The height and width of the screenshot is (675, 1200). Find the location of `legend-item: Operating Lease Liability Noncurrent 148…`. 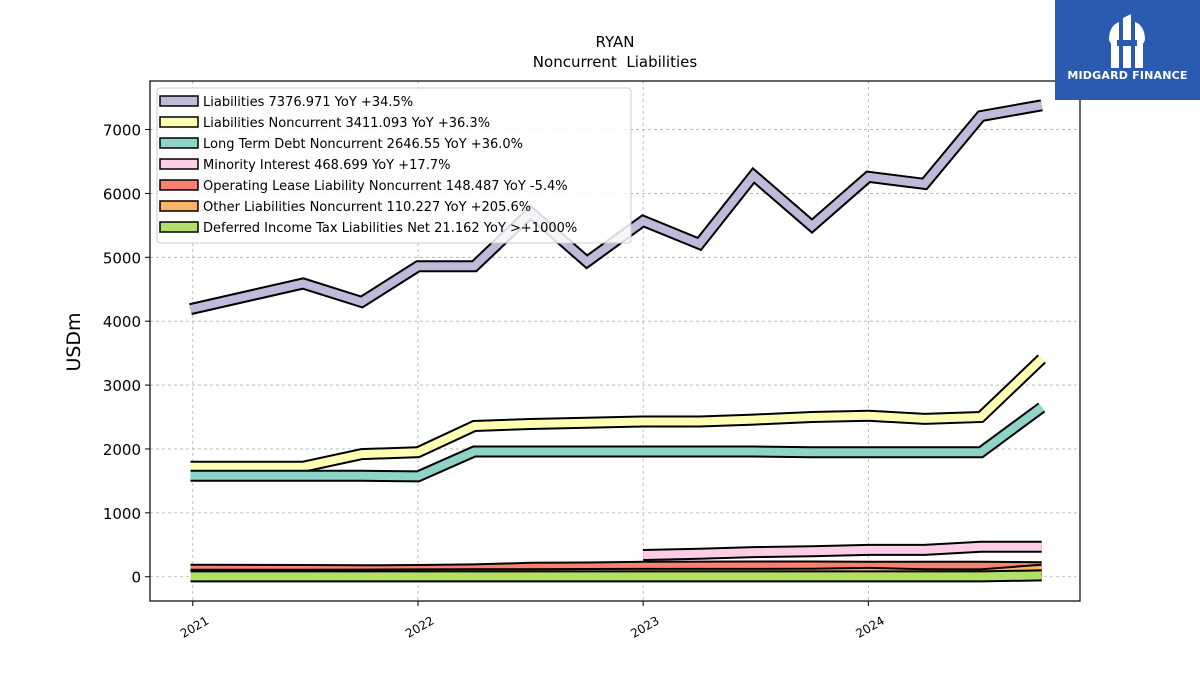

legend-item: Operating Lease Liability Noncurrent 148… is located at coordinates (363, 186).